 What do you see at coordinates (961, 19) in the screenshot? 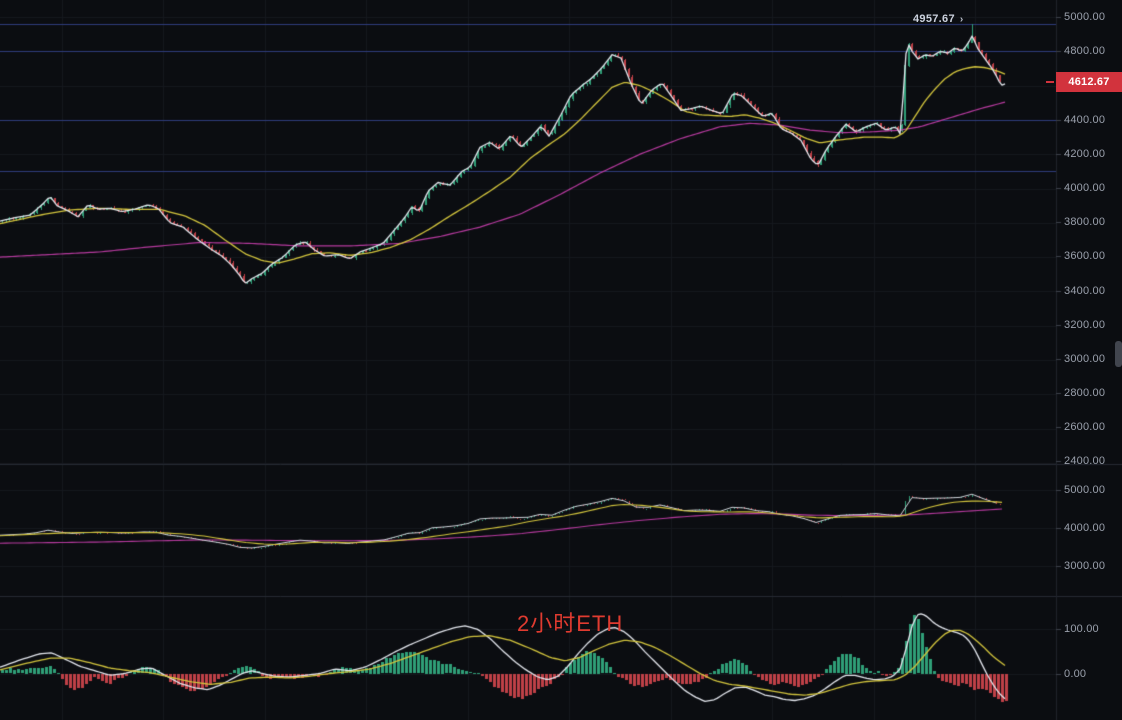
I see `annotation-arrow-icon: ›` at bounding box center [961, 19].